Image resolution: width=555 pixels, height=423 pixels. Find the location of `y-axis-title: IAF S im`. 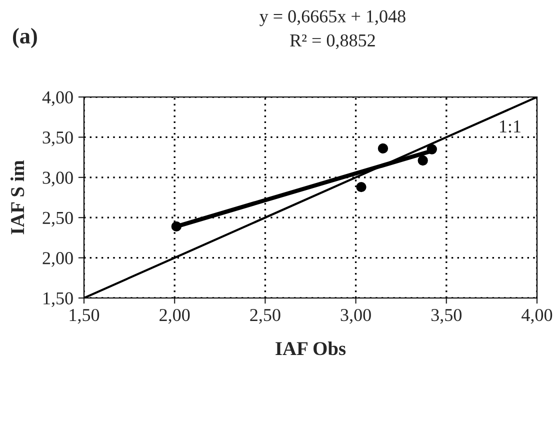

y-axis-title: IAF S im is located at coordinates (17, 197).